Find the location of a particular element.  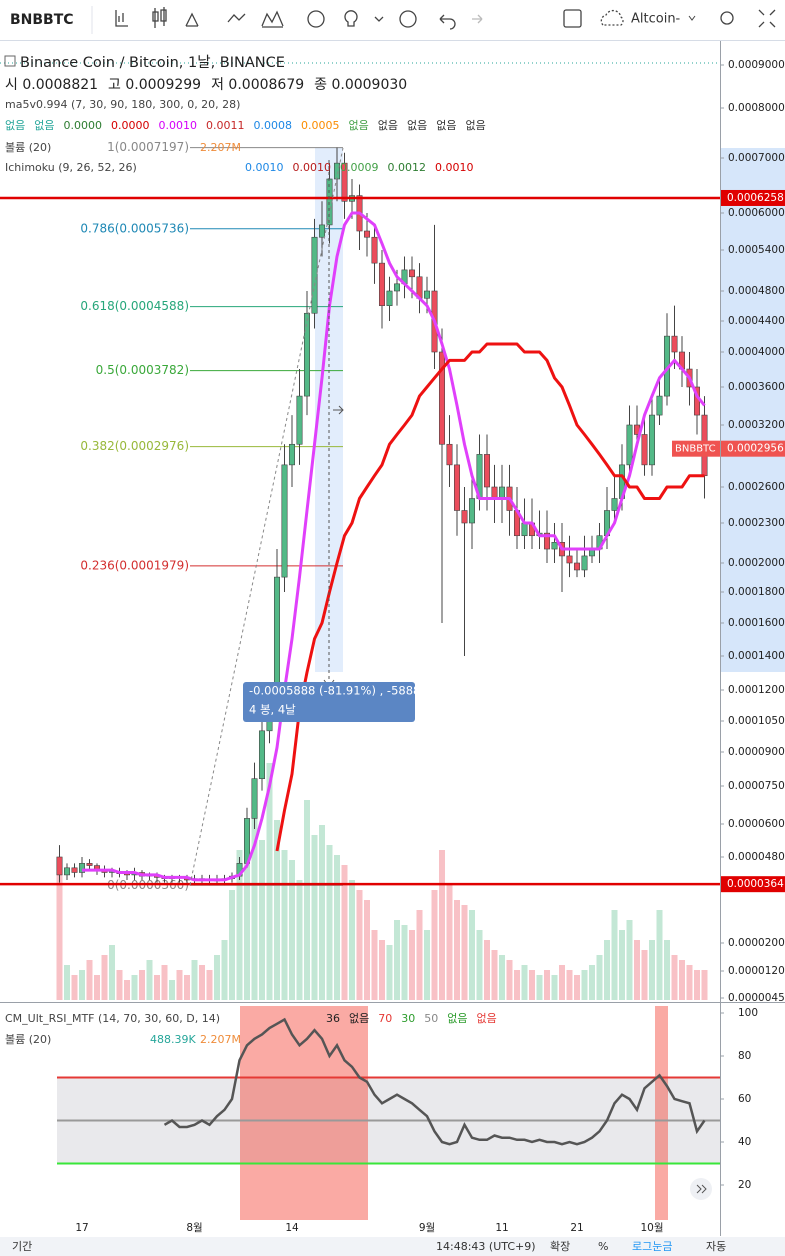

rsi-legend-value: 없음 is located at coordinates (359, 1018).